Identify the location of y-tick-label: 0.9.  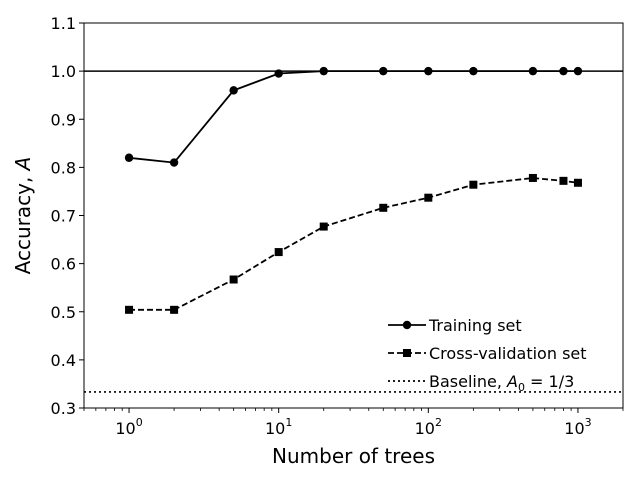
(63, 119).